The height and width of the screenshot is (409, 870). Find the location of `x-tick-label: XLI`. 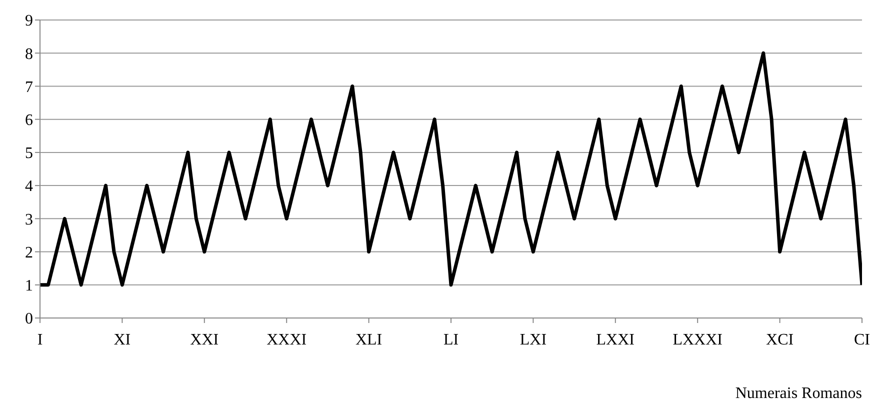

x-tick-label: XLI is located at coordinates (368, 339).